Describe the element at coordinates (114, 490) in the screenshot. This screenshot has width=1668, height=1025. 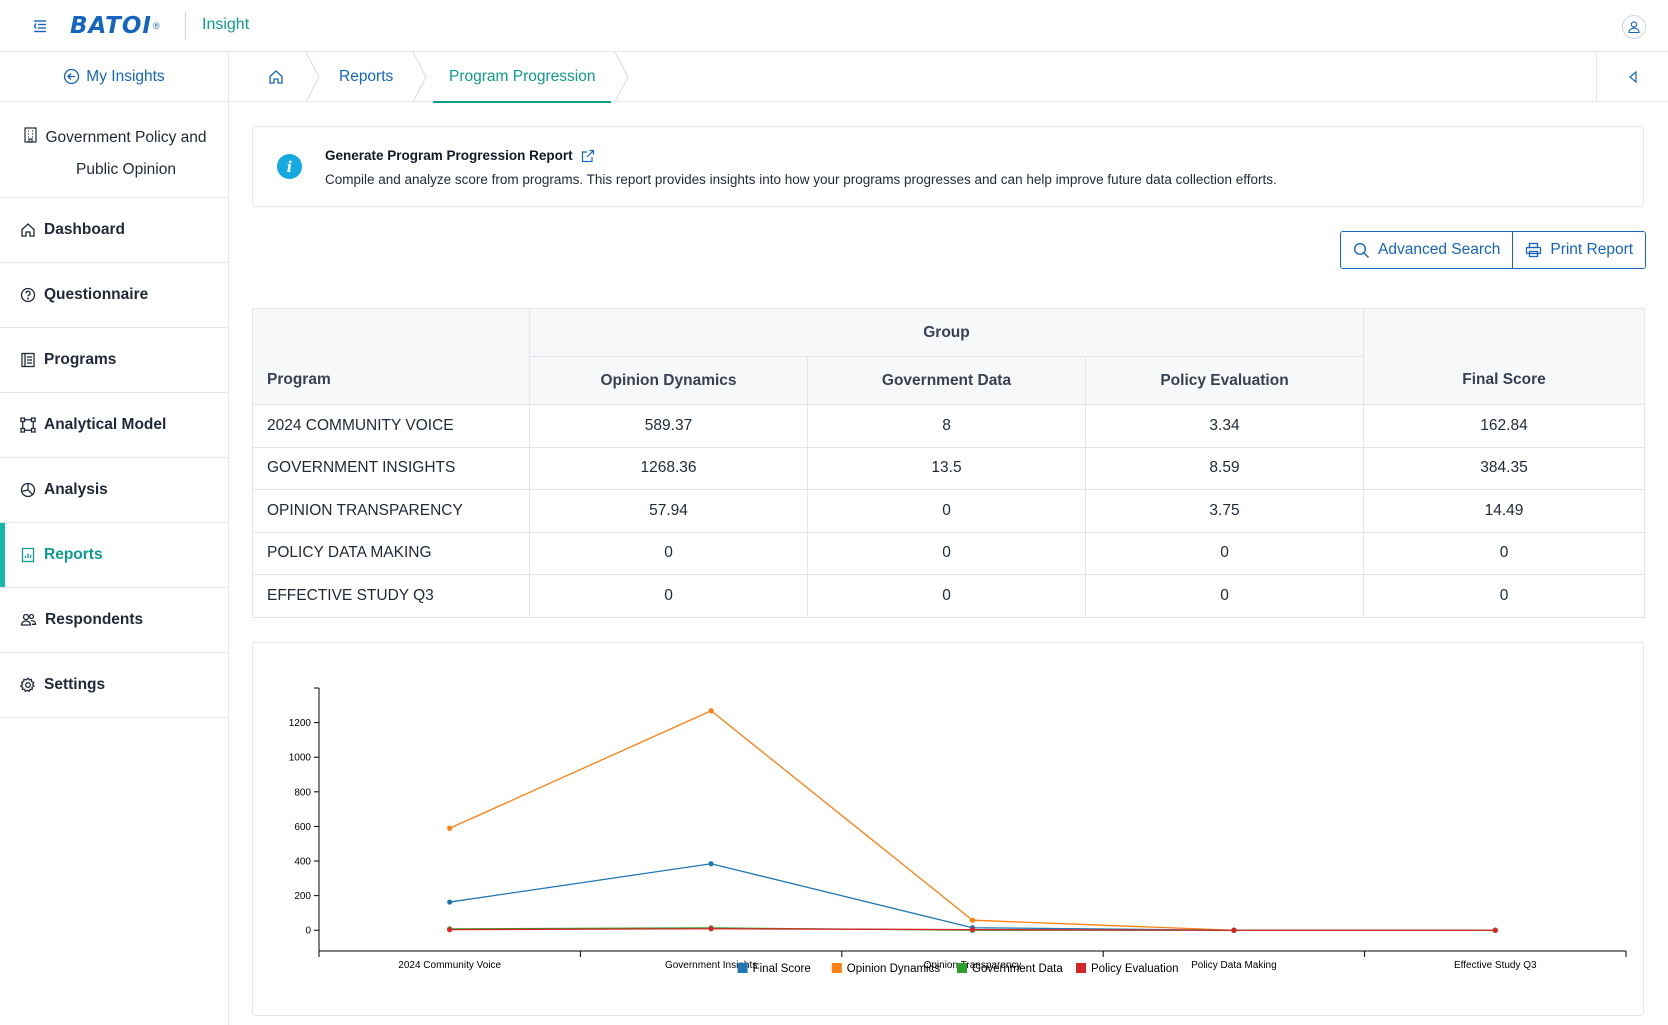
I see `sidebar-item-analysis: Analysis` at that location.